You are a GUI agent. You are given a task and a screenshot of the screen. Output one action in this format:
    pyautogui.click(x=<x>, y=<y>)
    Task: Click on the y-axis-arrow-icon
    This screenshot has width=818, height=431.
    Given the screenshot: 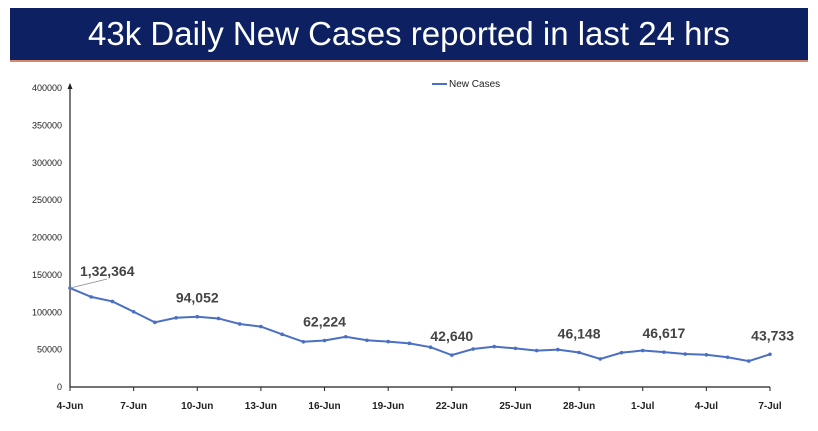 What is the action you would take?
    pyautogui.click(x=70, y=86)
    